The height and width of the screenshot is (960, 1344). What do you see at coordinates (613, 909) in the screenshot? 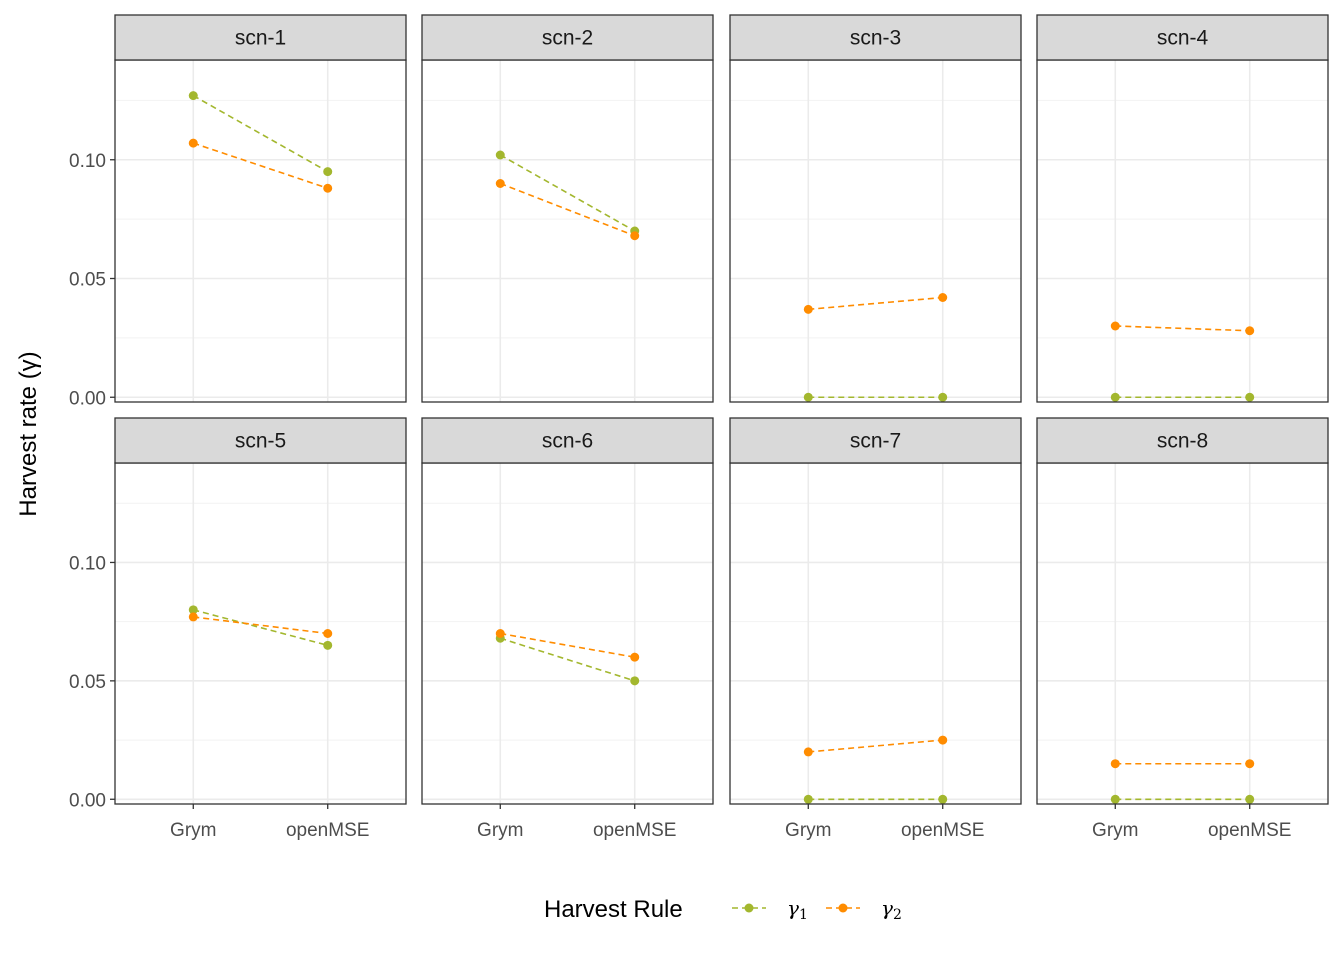
I see `legend-title: Harvest Rule` at bounding box center [613, 909].